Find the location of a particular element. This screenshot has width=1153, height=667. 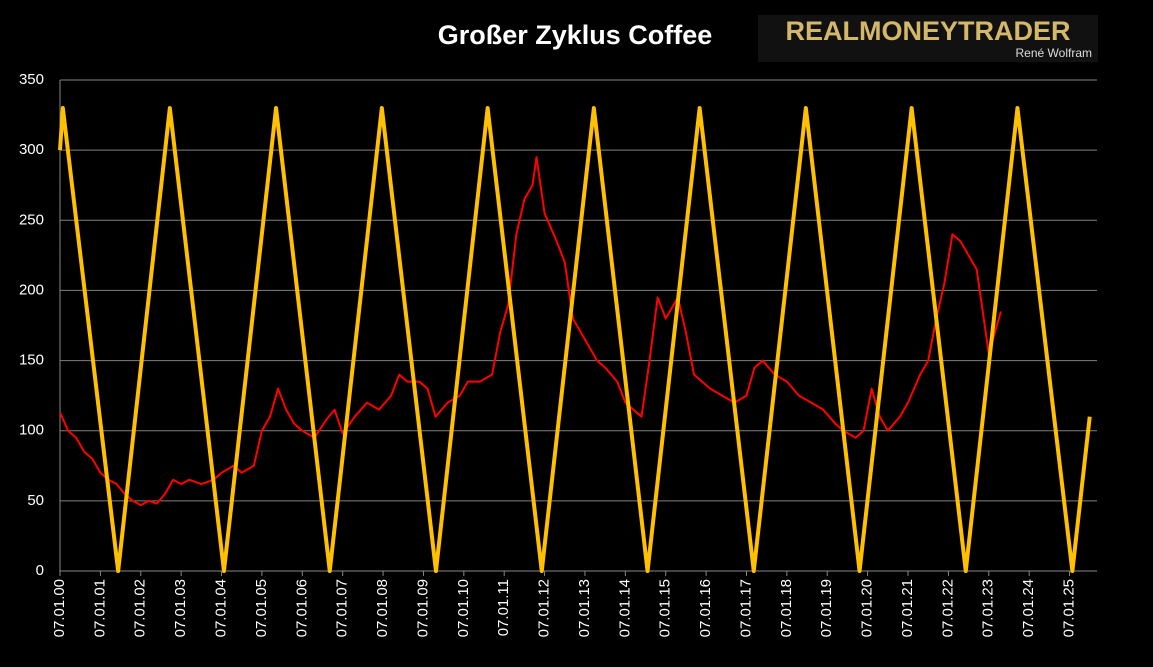

x-tick-label: 07.01.24 is located at coordinates (1028, 608).